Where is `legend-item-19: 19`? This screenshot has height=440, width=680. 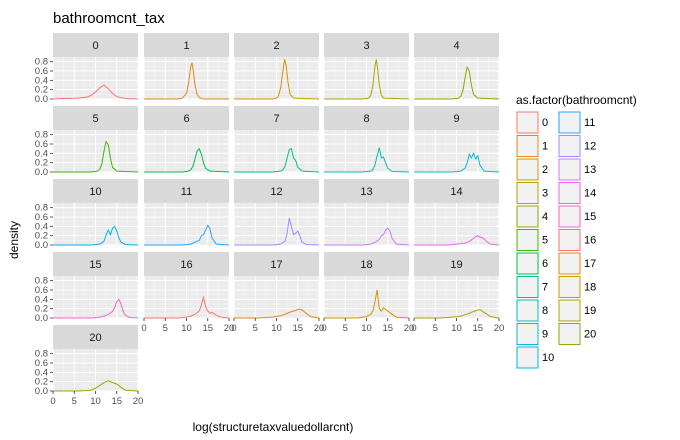
legend-item-19: 19 is located at coordinates (576, 310).